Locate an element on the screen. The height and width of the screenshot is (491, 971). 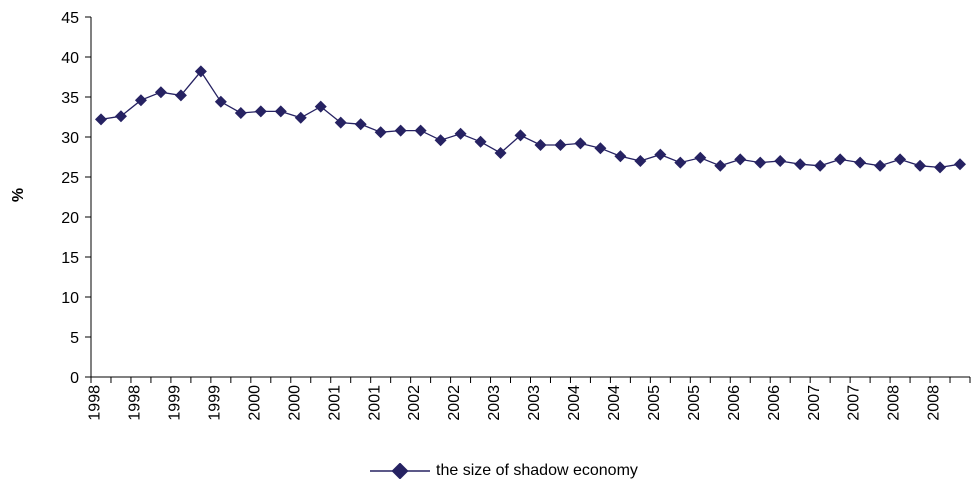
y-tick-label: 0 is located at coordinates (74, 378).